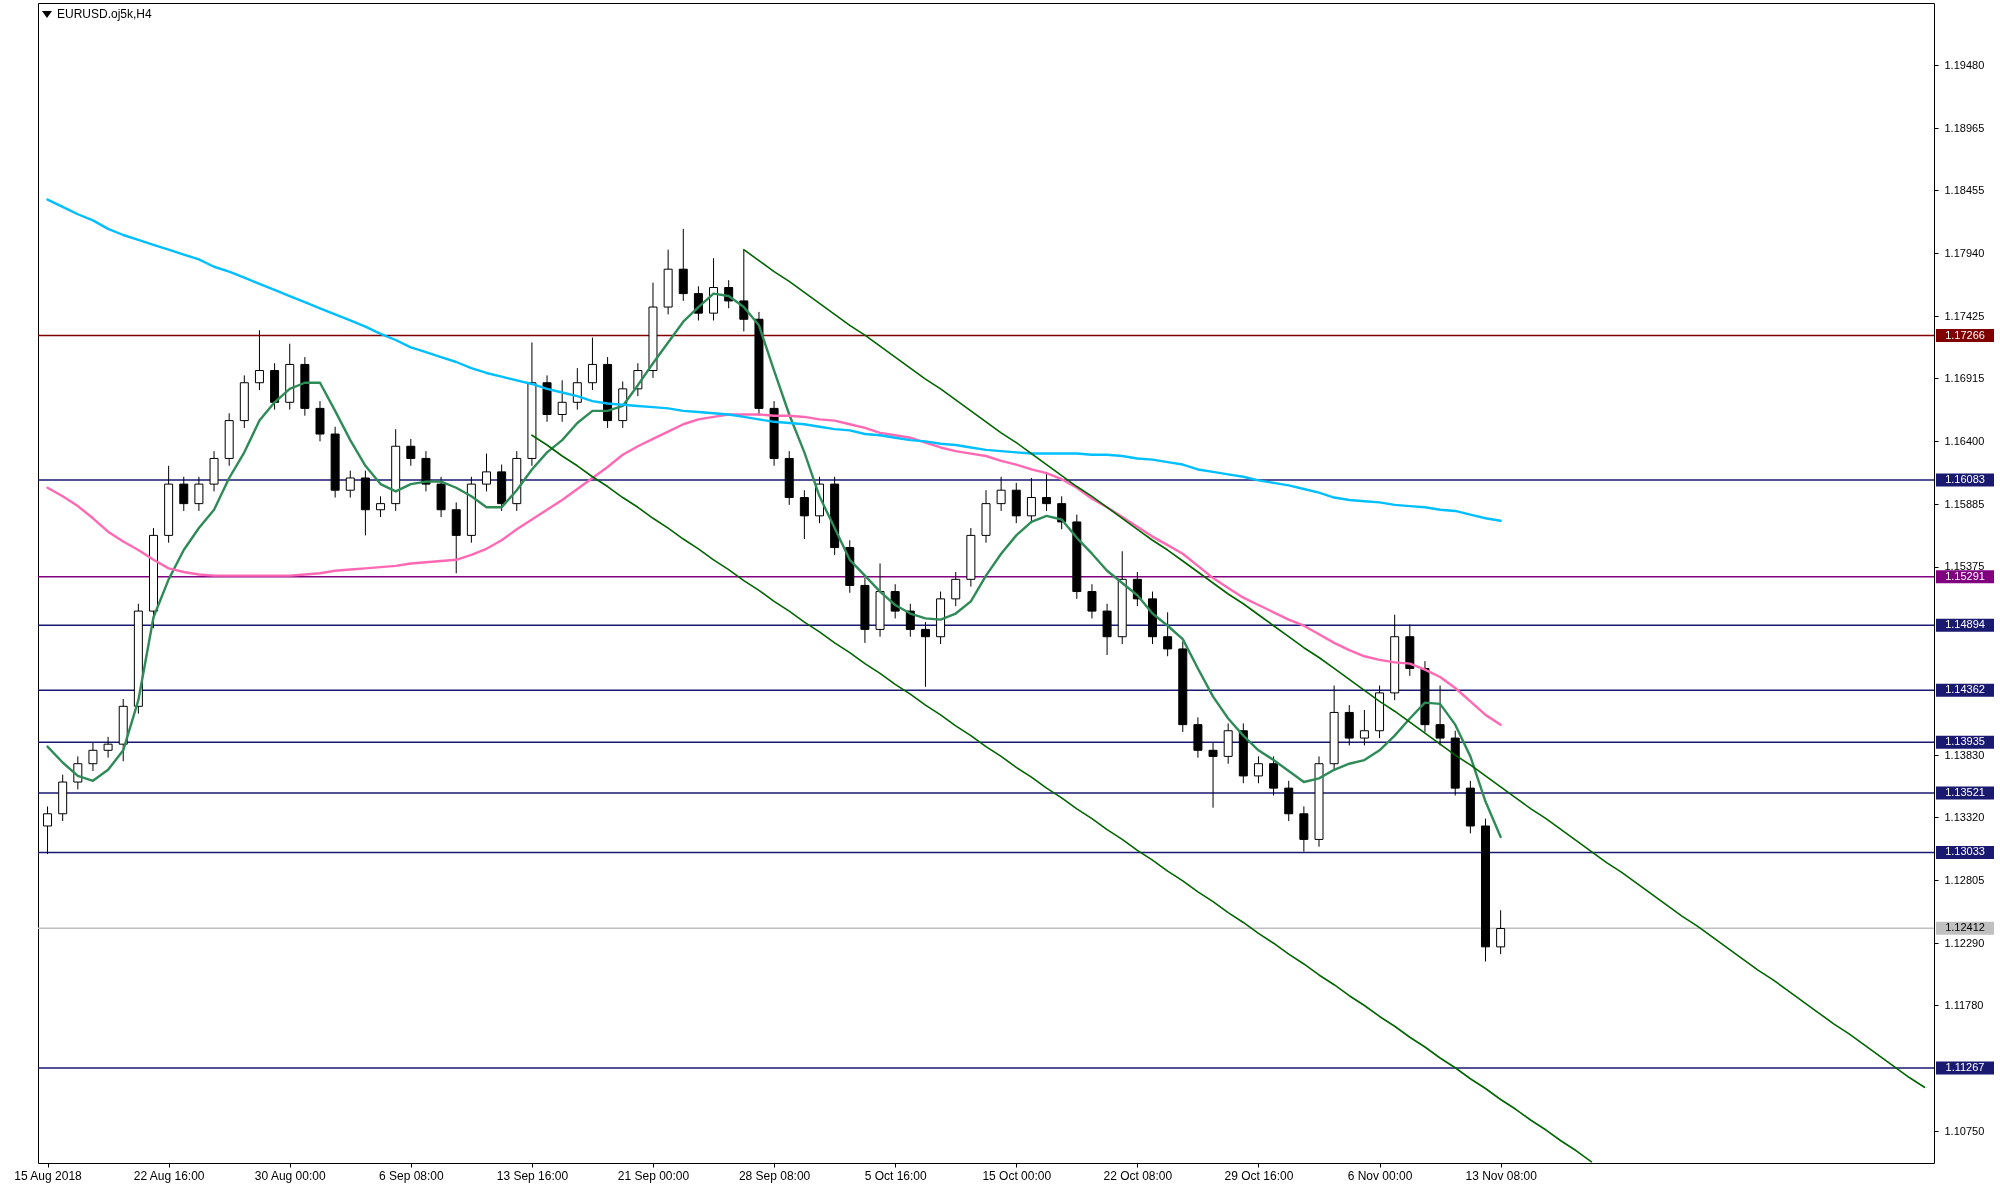 The height and width of the screenshot is (1196, 2000). I want to click on ref-line-label: 1.13521, so click(1965, 791).